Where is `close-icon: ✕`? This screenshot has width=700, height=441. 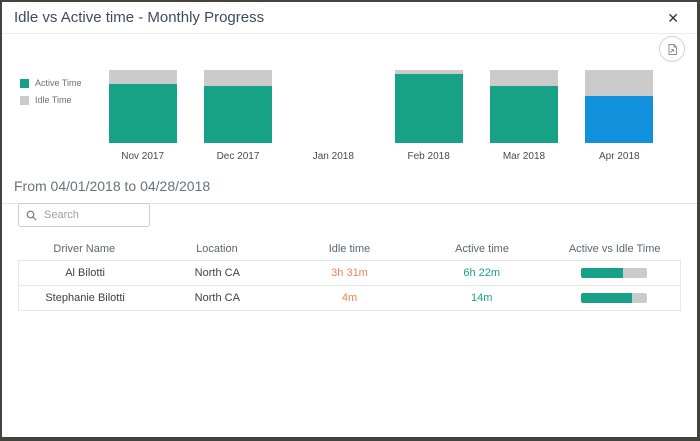
close-icon: ✕ is located at coordinates (673, 18).